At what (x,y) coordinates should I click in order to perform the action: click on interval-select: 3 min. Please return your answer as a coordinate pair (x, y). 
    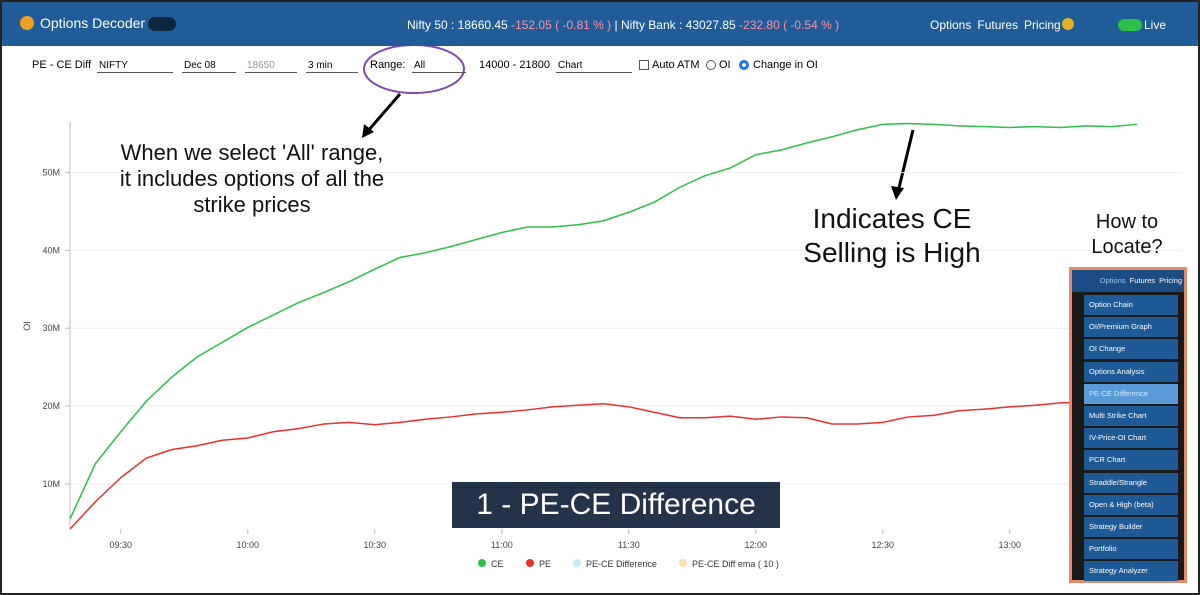
    Looking at the image, I should click on (332, 66).